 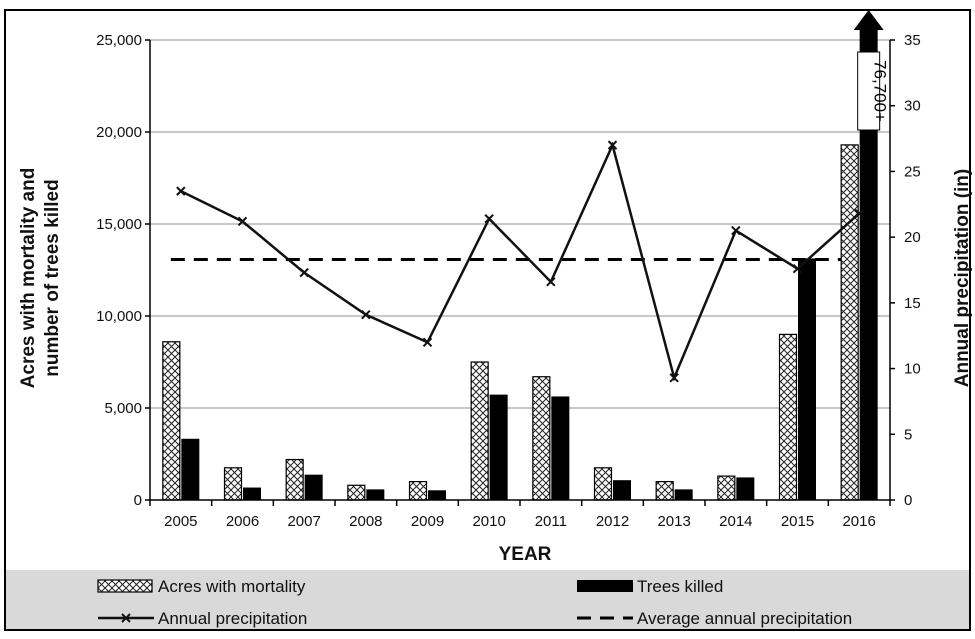 What do you see at coordinates (912, 303) in the screenshot?
I see `y2-tick-label: 15` at bounding box center [912, 303].